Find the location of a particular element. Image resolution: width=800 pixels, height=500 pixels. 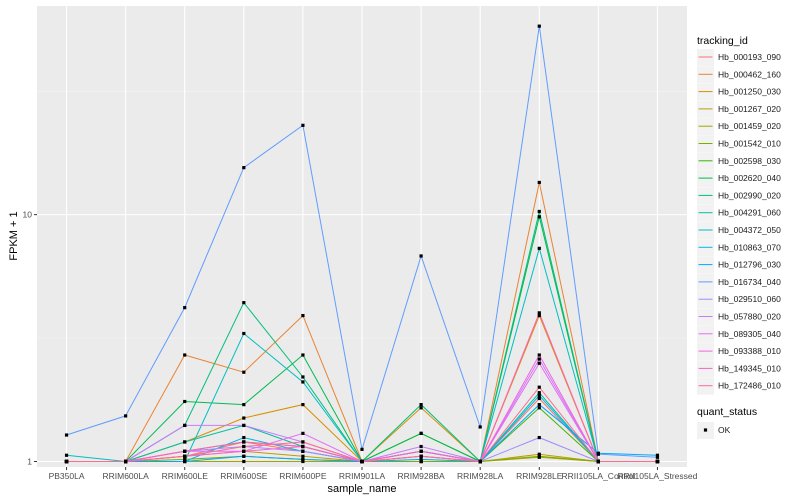

x-tick-label: RRIM928LA is located at coordinates (480, 476).